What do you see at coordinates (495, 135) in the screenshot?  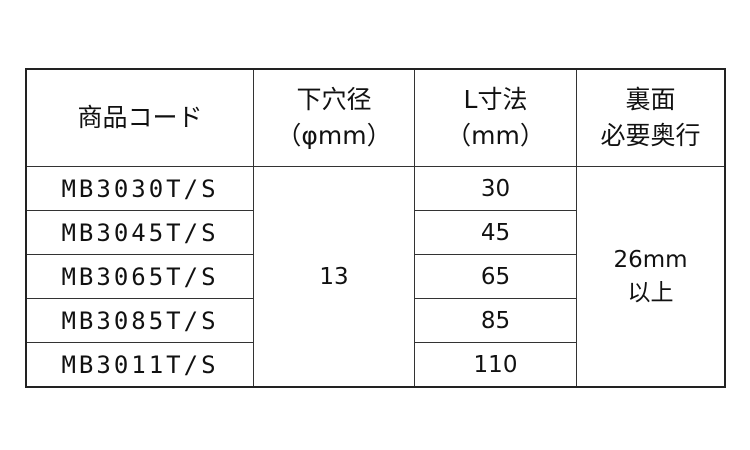 I see `header-length-line2: （mm）` at bounding box center [495, 135].